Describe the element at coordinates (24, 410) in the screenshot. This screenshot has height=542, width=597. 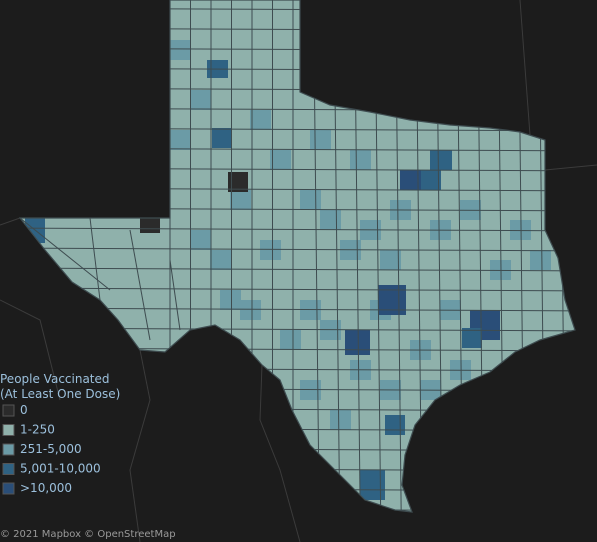
I see `legend-label: 0` at that location.